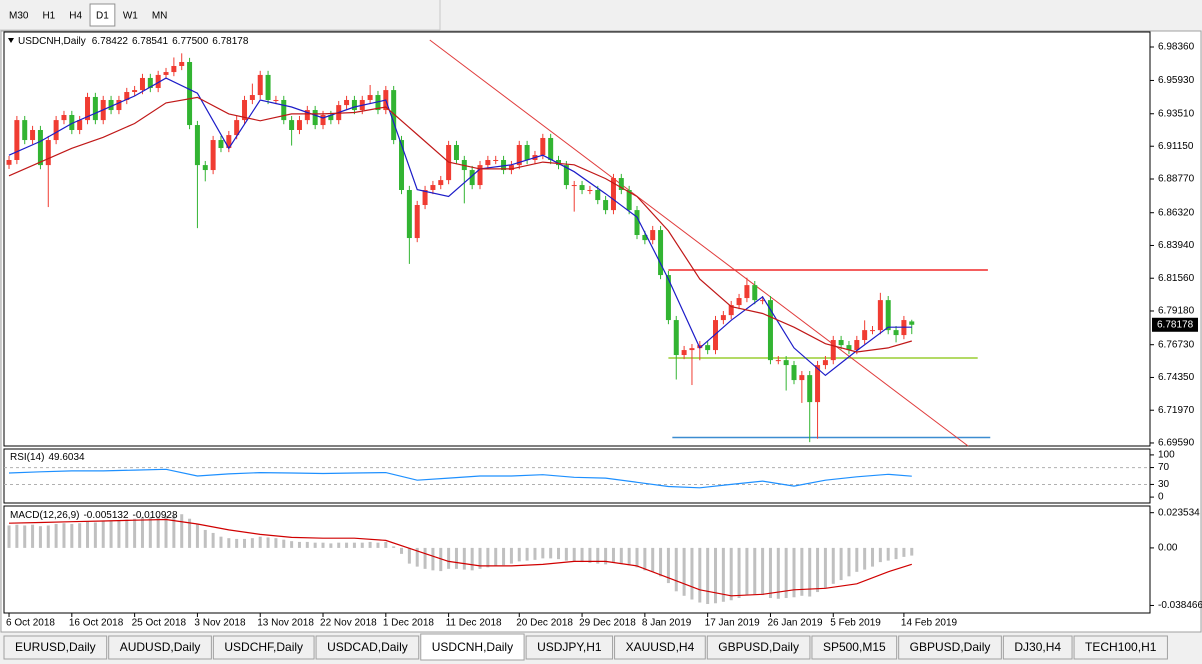 This screenshot has width=1202, height=664. I want to click on rsi-title: RSI(14), so click(27, 457).